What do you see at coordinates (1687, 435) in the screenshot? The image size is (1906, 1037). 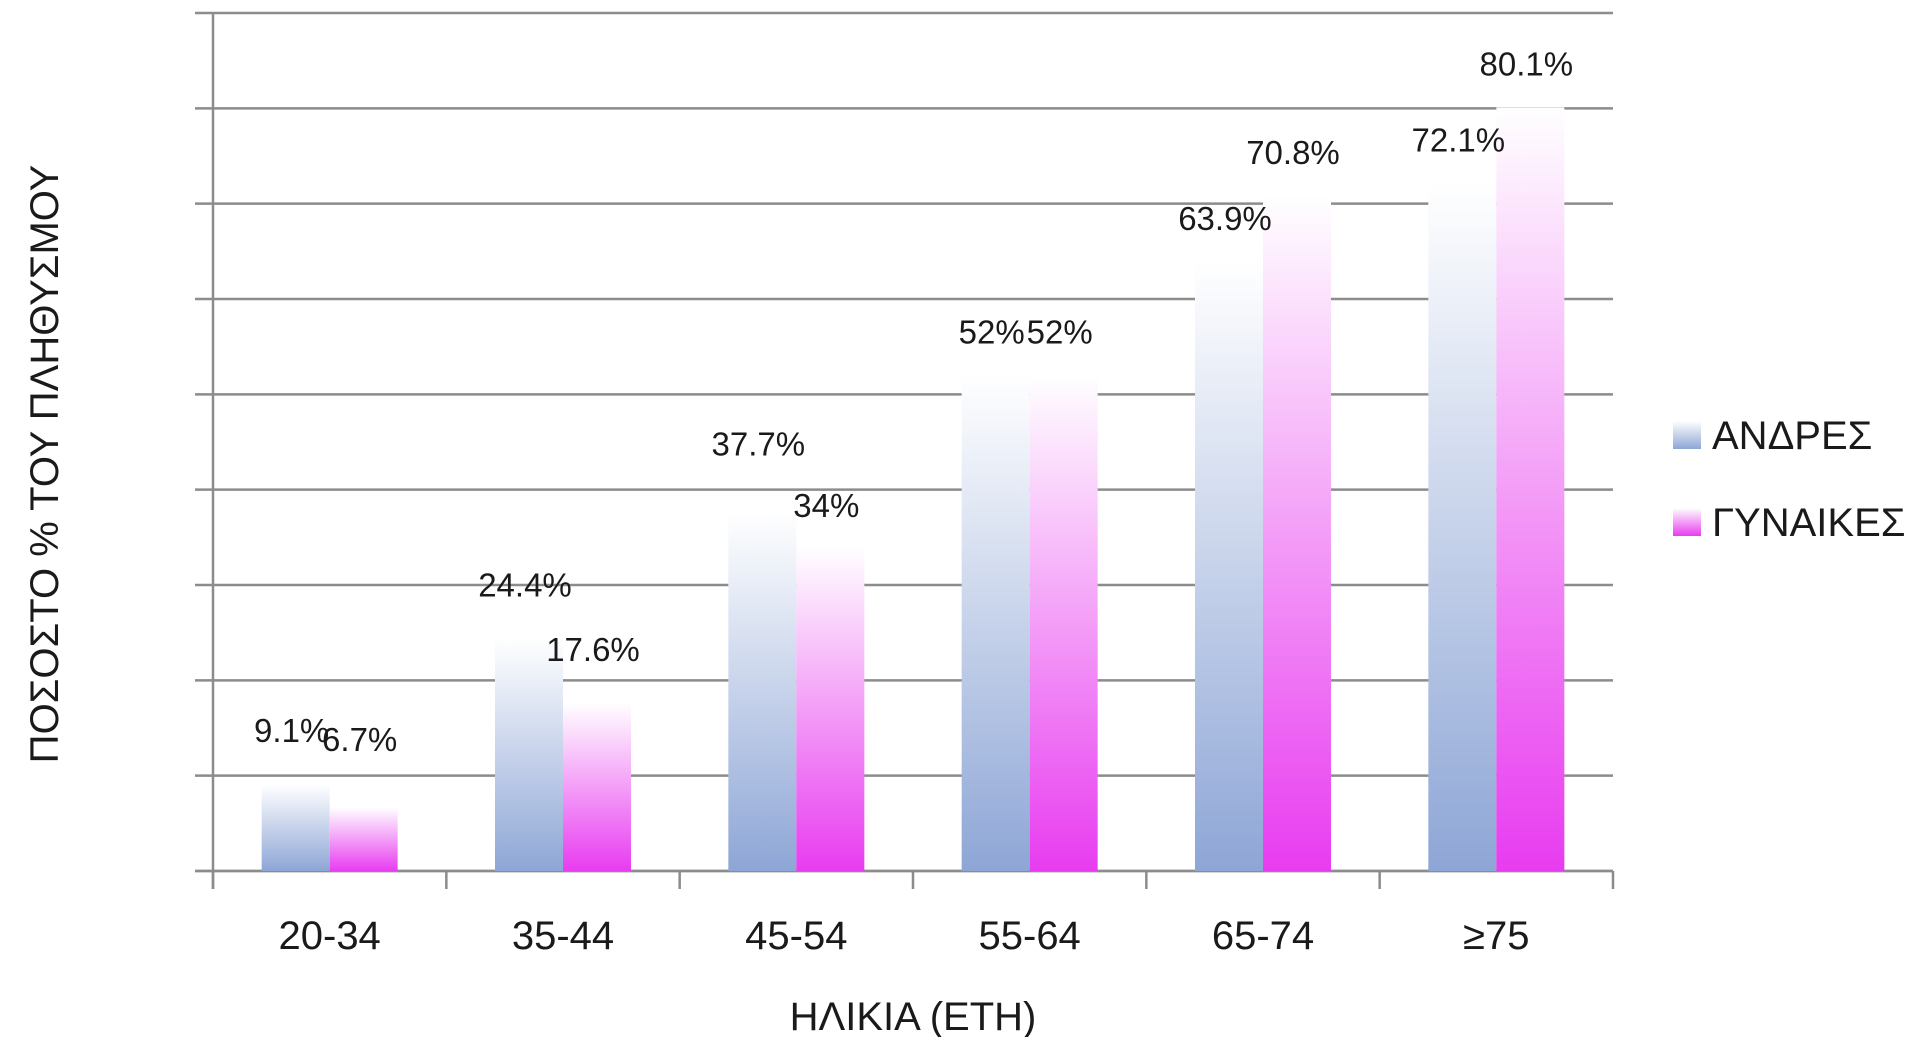 I see `legend-swatch-men` at bounding box center [1687, 435].